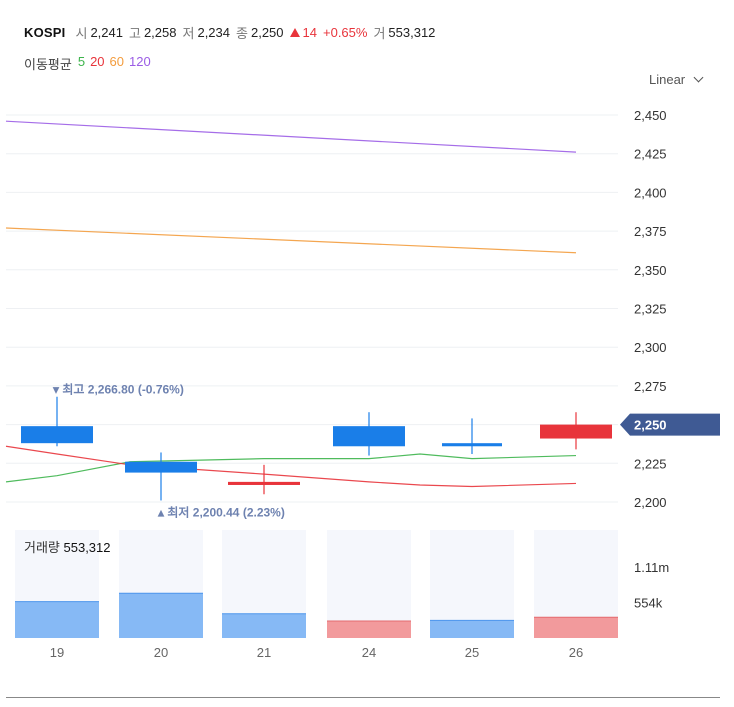  I want to click on volume-tick-label: 554k, so click(648, 603).